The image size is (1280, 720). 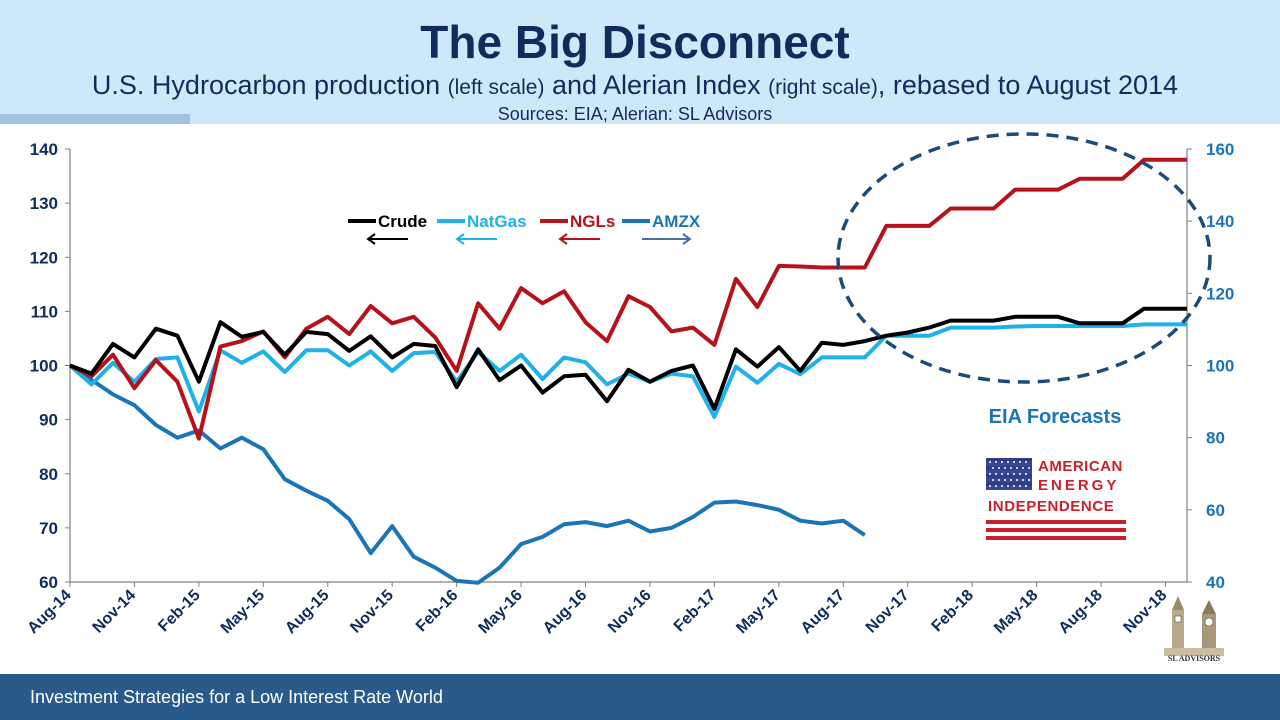 What do you see at coordinates (656, 85) in the screenshot?
I see `subtitle-part-2: and Alerian Index` at bounding box center [656, 85].